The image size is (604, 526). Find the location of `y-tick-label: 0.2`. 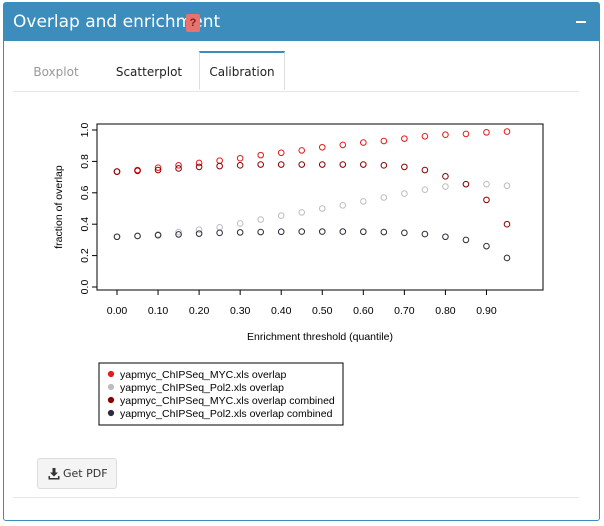

y-tick-label: 0.2 is located at coordinates (85, 255).